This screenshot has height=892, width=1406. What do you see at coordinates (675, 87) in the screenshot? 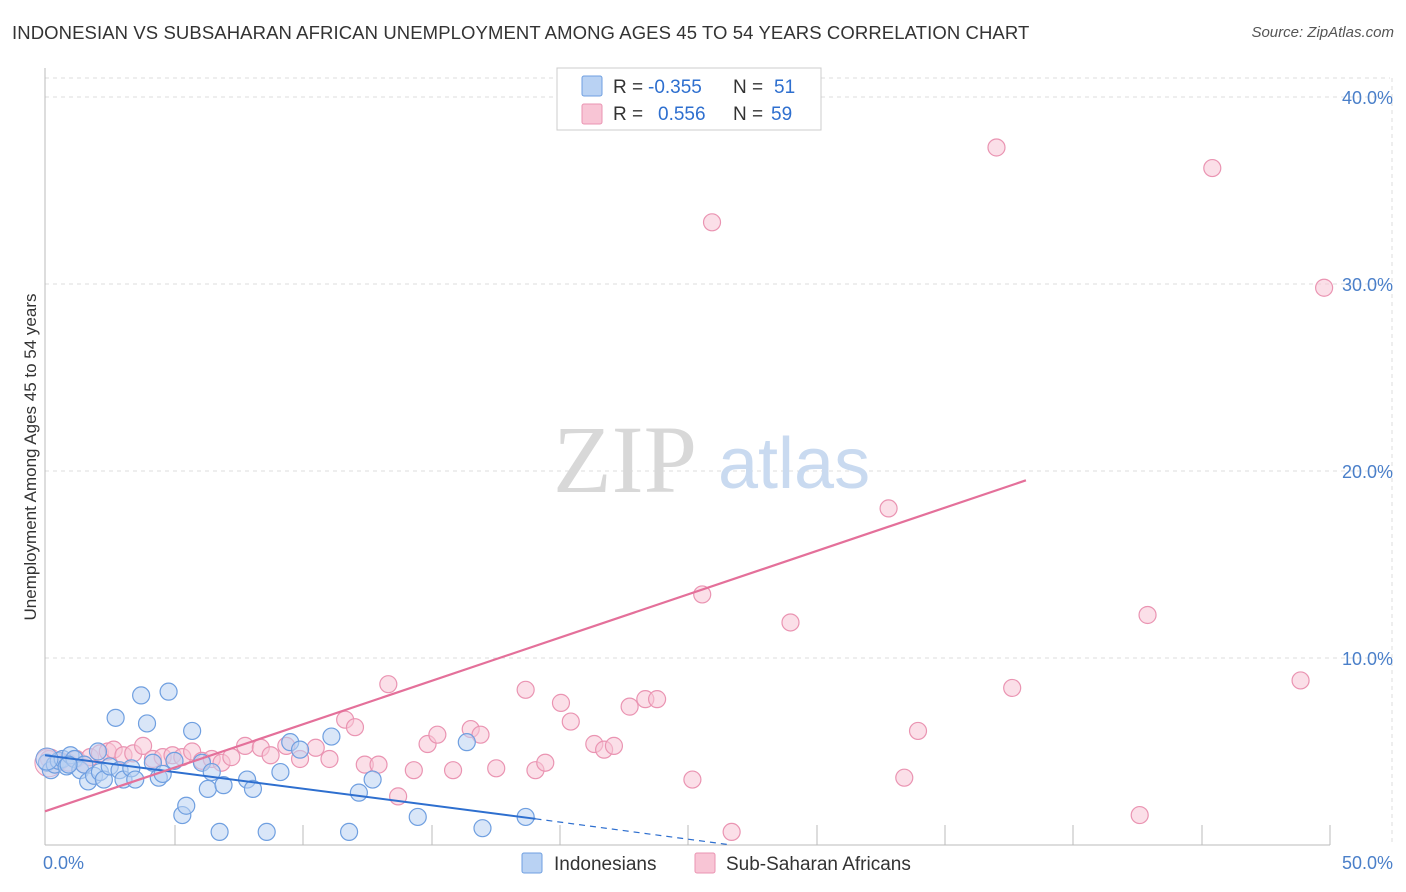
I see `legend-r-value-1: -0.355` at bounding box center [675, 87].